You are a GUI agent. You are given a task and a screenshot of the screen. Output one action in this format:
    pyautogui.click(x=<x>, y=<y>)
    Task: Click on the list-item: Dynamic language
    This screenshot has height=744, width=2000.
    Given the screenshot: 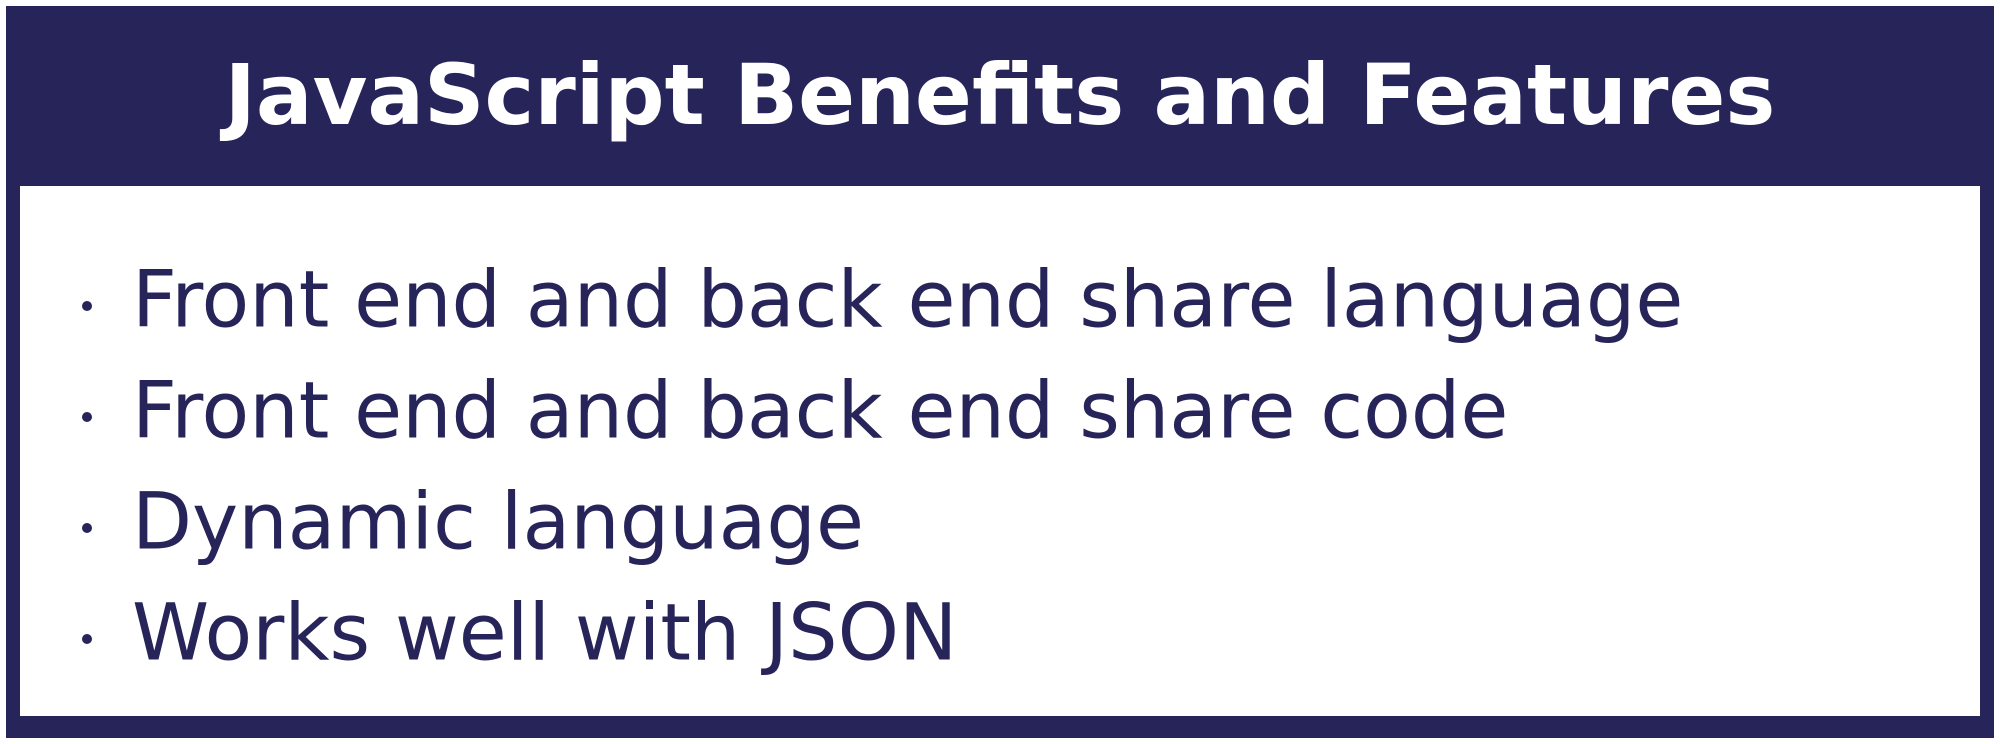 What is the action you would take?
    pyautogui.click(x=1000, y=523)
    